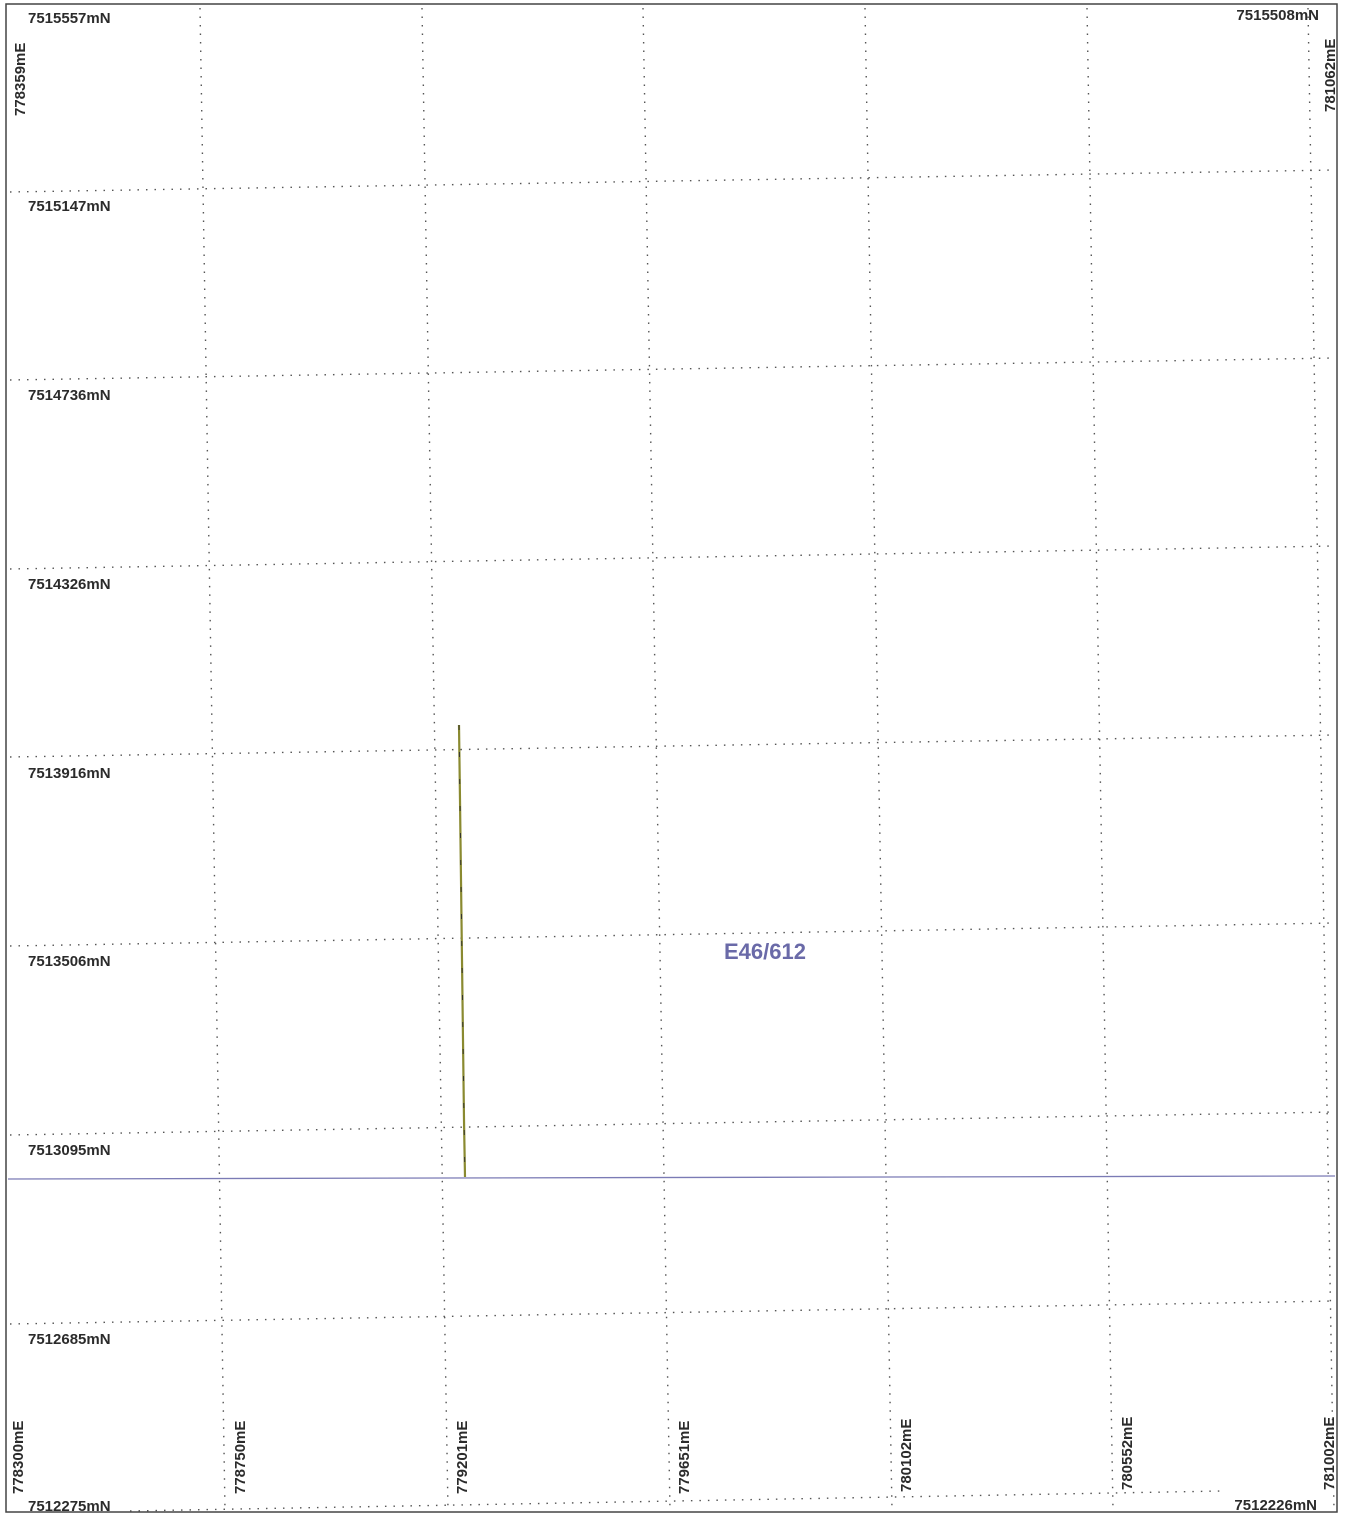  I want to click on easting-label: 779651mE, so click(684, 1457).